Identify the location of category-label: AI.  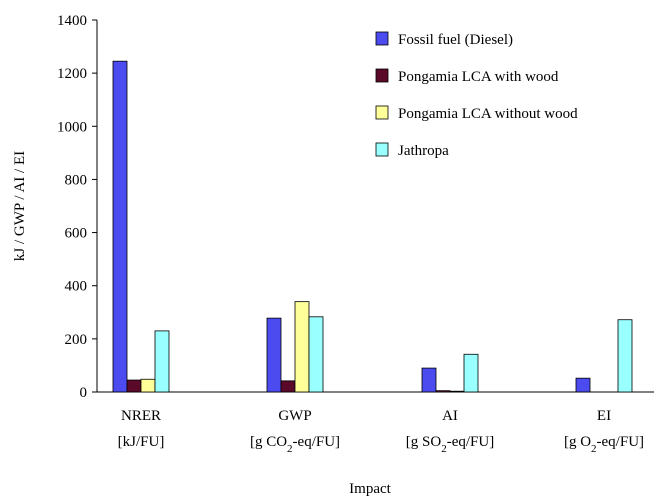
(450, 416).